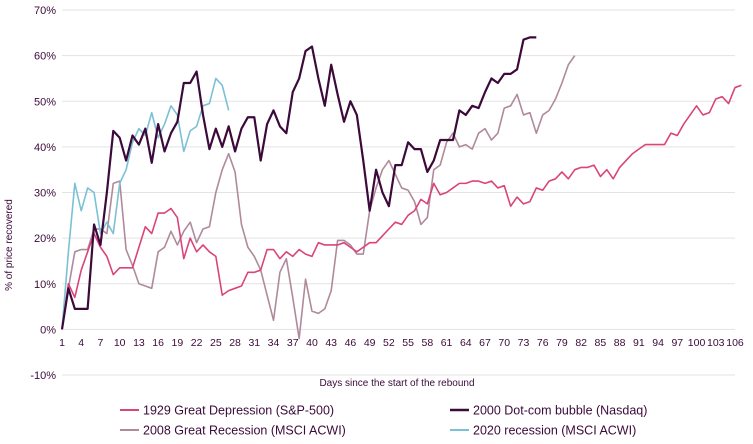 This screenshot has height=444, width=753. What do you see at coordinates (504, 343) in the screenshot?
I see `x-tick-label: 70` at bounding box center [504, 343].